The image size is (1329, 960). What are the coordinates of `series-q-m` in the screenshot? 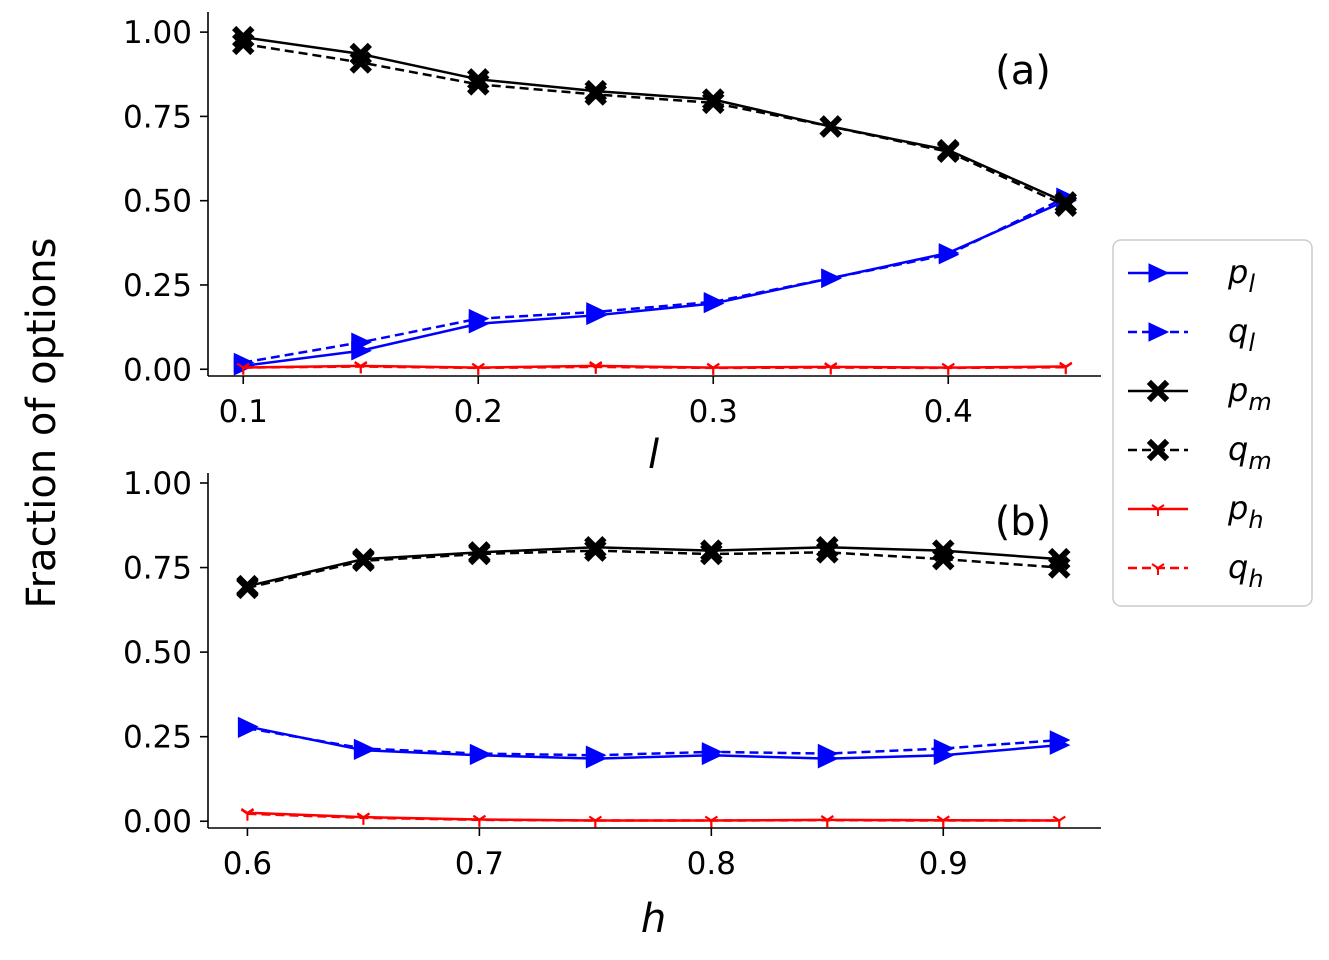 It's located at (654, 124).